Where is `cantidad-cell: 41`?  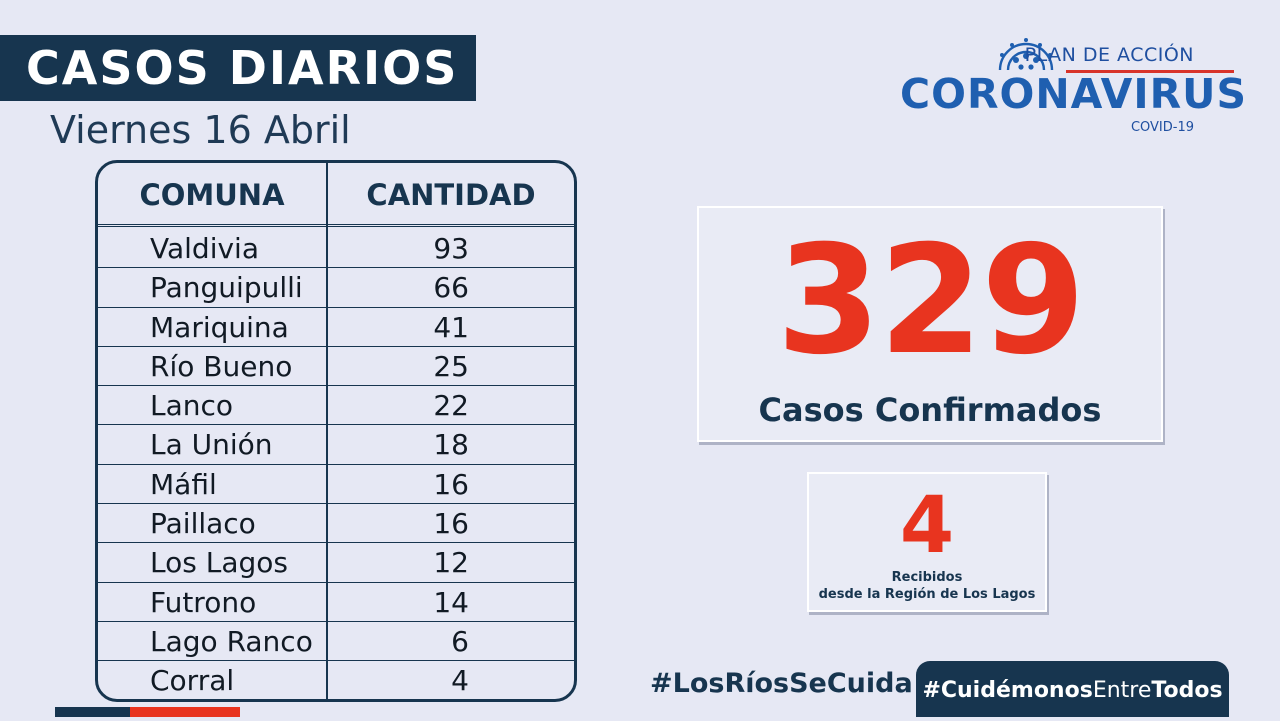 cantidad-cell: 41 is located at coordinates (451, 327).